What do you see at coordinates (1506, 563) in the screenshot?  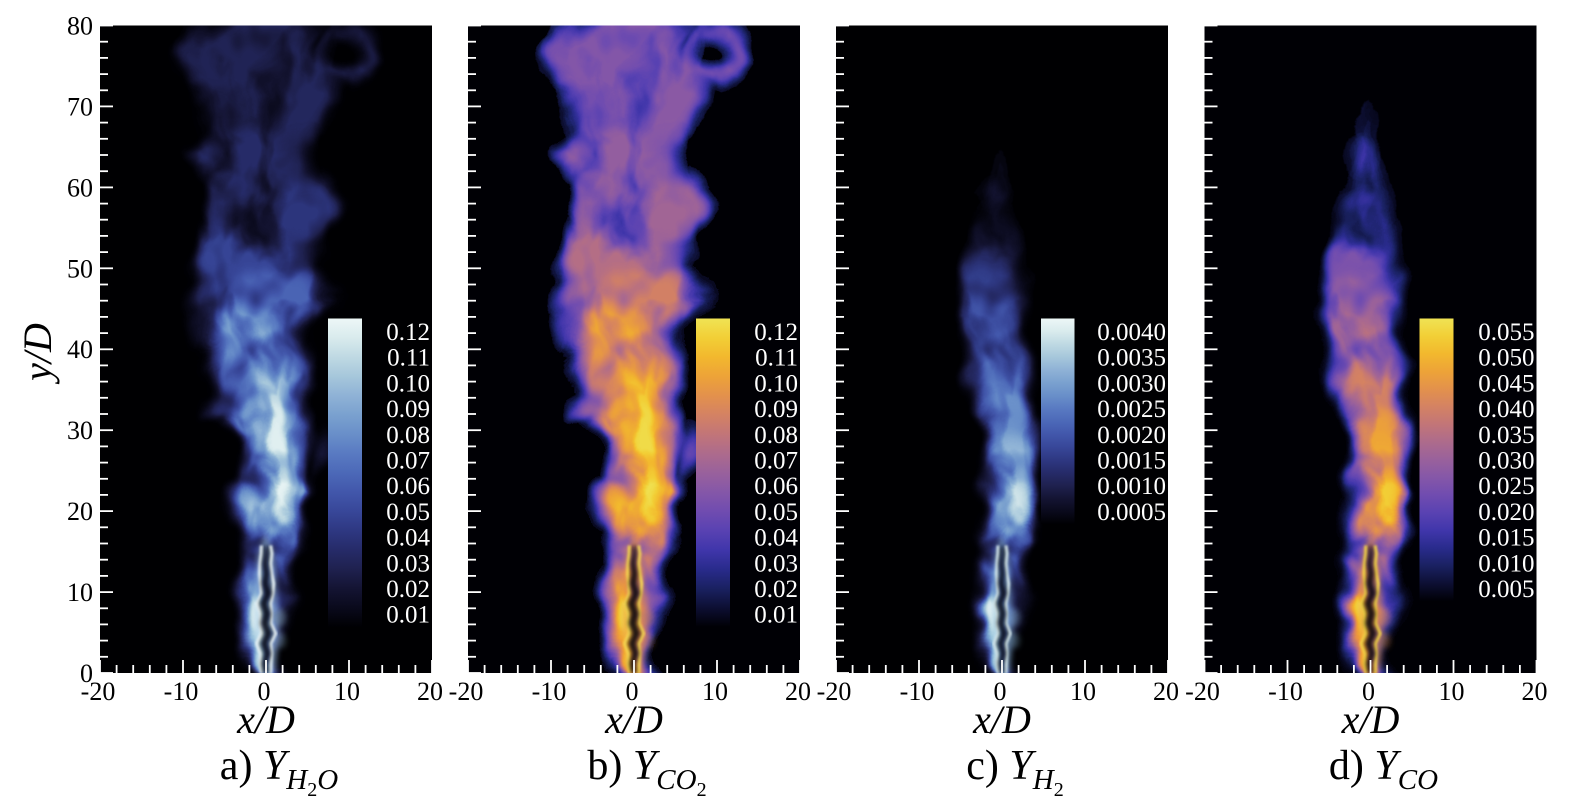 I see `svg-text: 0.010` at bounding box center [1506, 563].